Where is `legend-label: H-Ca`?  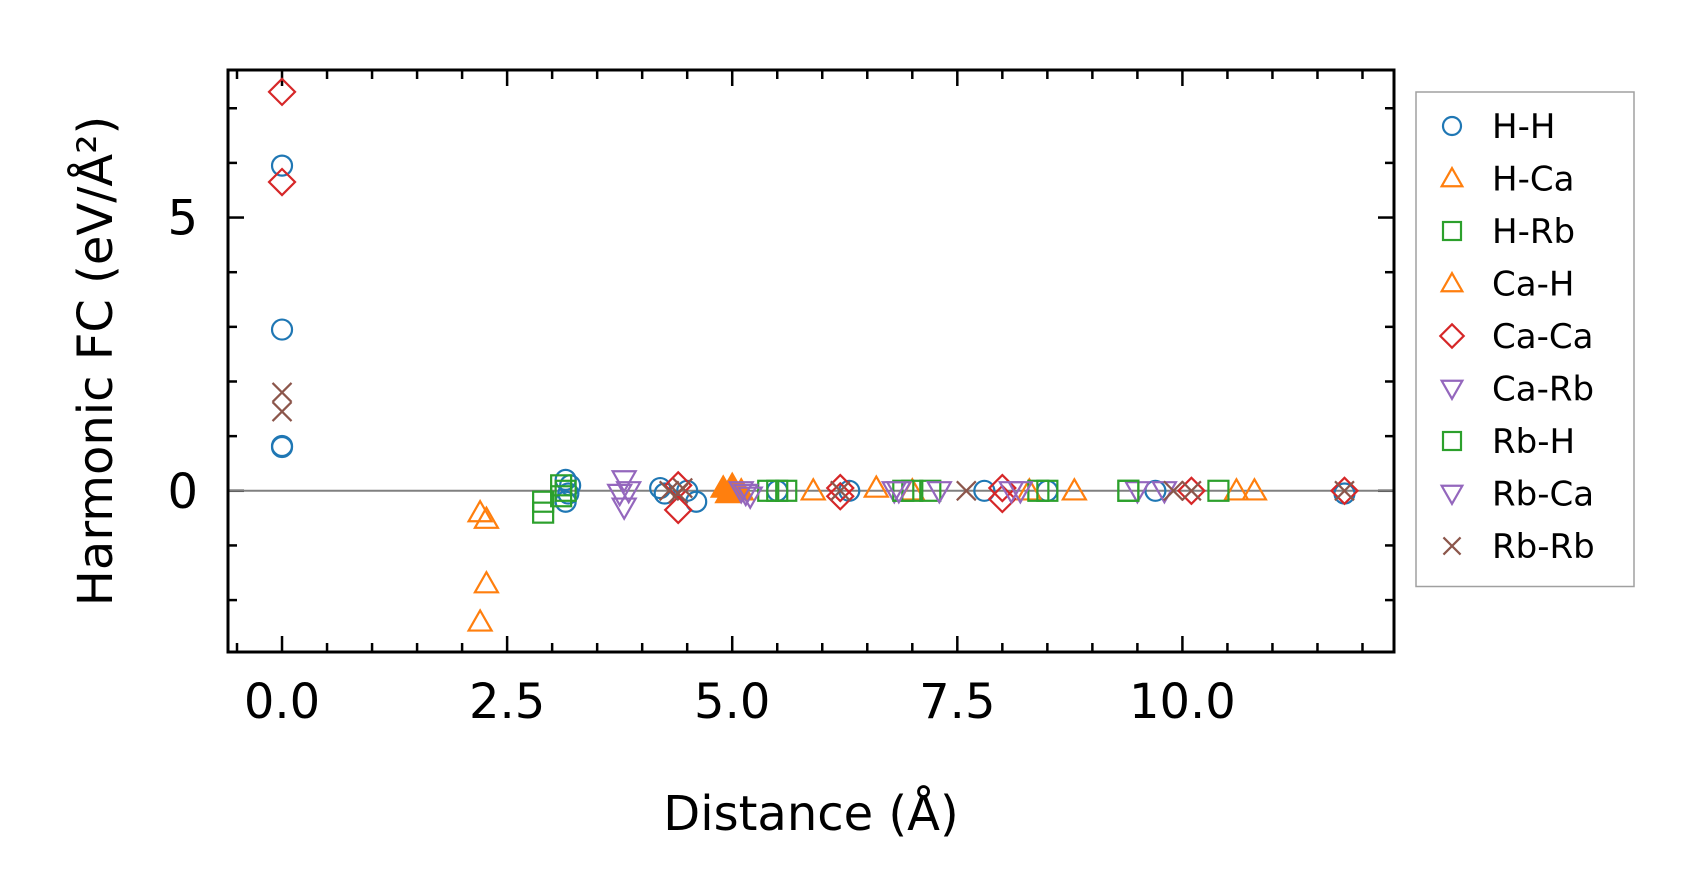 legend-label: H-Ca is located at coordinates (1533, 180).